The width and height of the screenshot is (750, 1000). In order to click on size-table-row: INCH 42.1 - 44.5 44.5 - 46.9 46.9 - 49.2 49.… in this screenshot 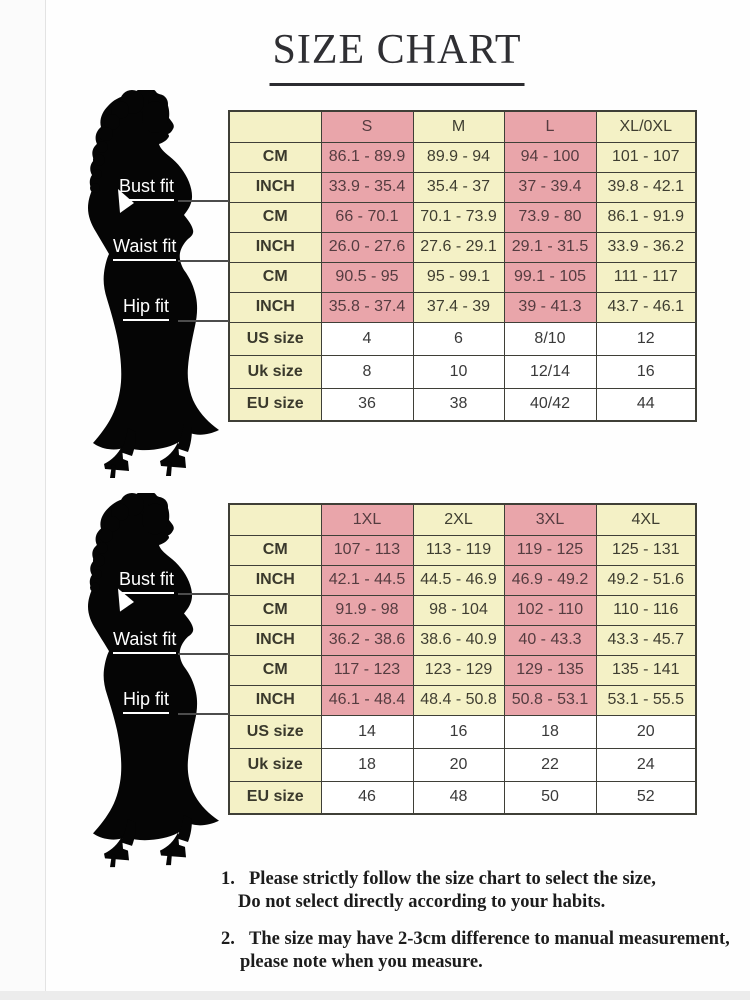, I will do `click(462, 580)`.